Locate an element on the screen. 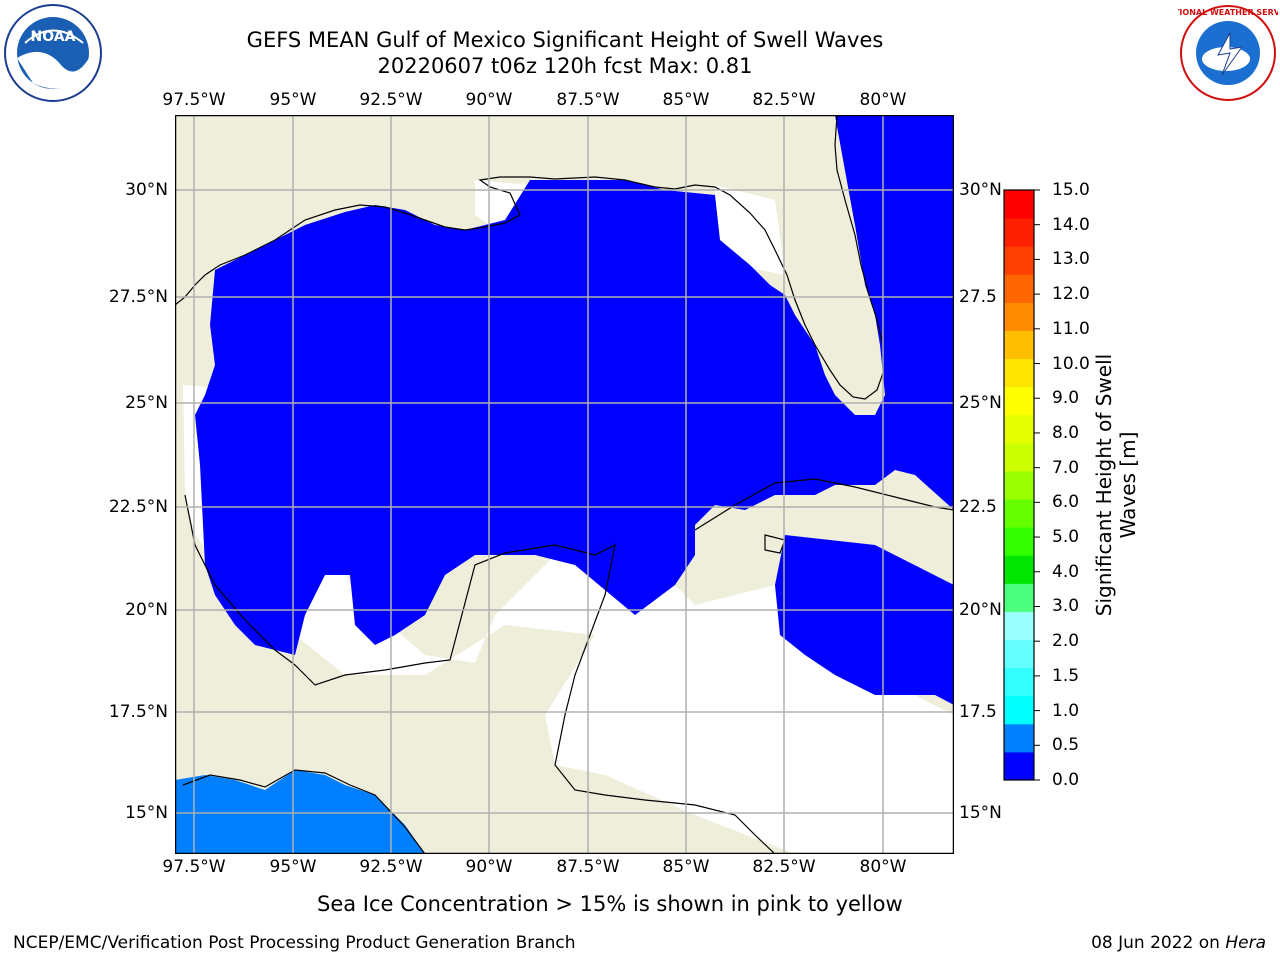 The image size is (1280, 960). lon-label-top: 87.5°W is located at coordinates (588, 100).